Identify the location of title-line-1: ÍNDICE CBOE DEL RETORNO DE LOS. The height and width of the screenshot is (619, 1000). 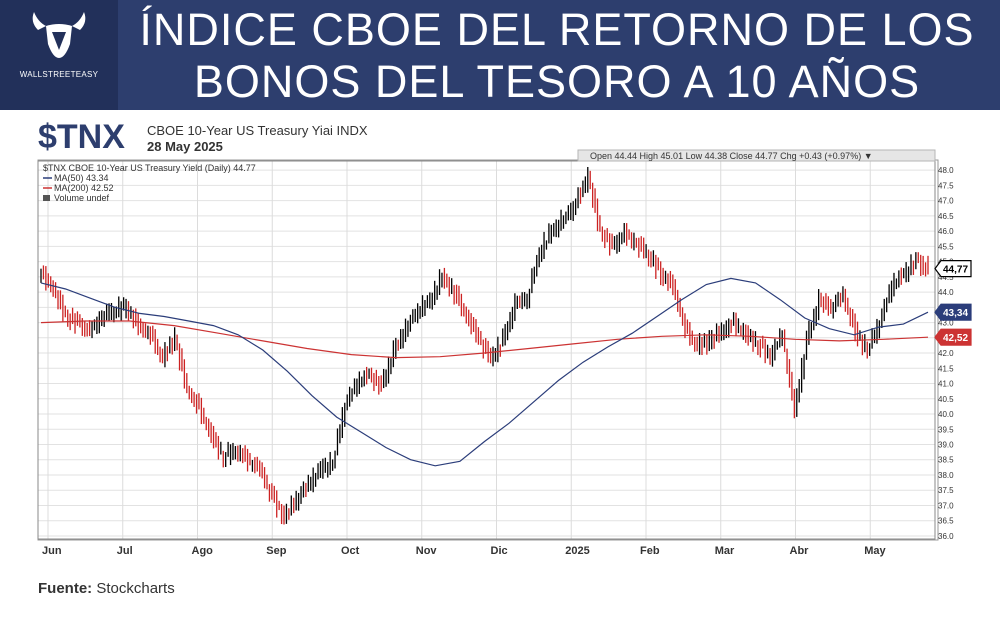
(557, 29).